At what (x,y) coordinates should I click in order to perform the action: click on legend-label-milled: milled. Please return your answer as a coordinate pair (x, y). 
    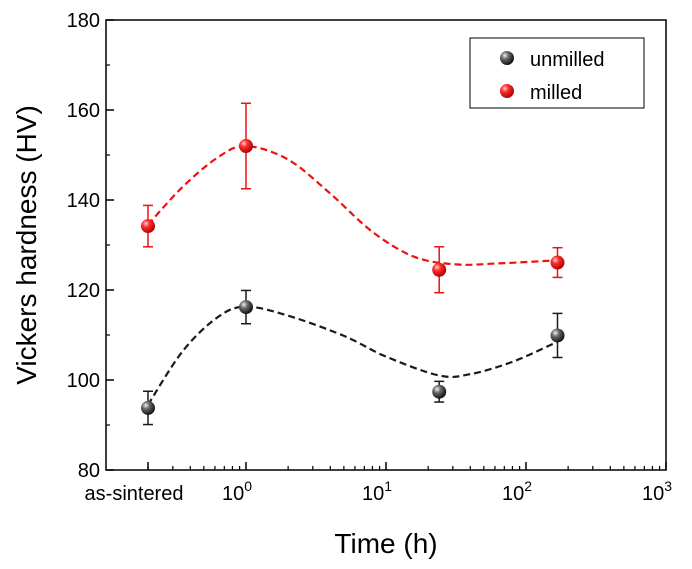
    Looking at the image, I should click on (556, 93).